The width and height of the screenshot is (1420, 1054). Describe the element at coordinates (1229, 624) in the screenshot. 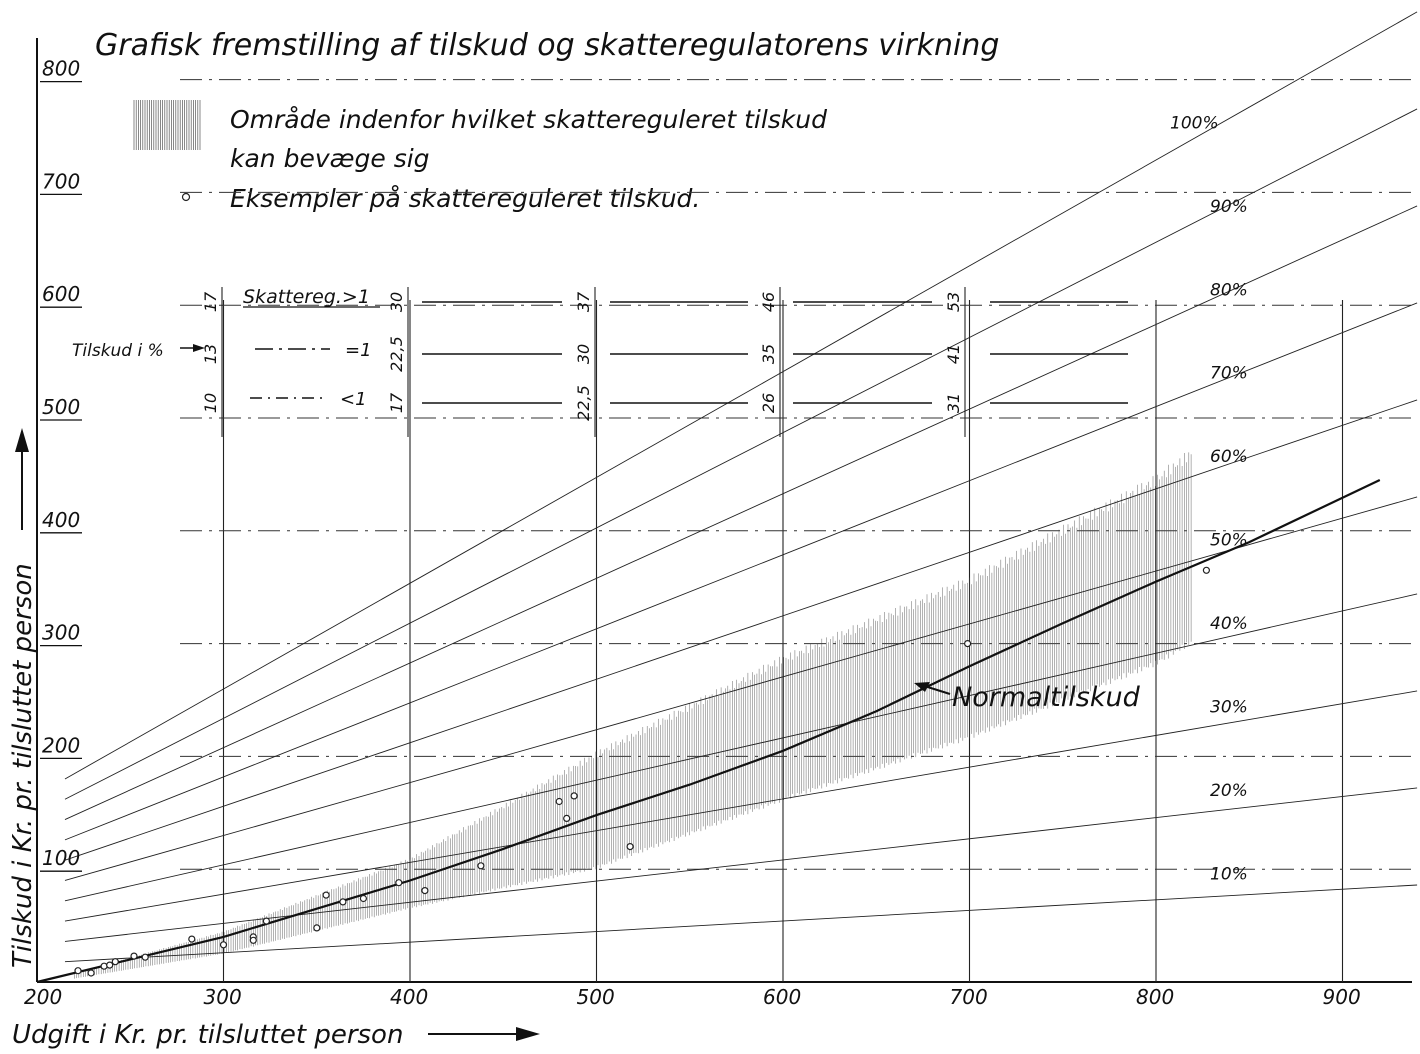

I see `percent-label-40: 40%` at that location.